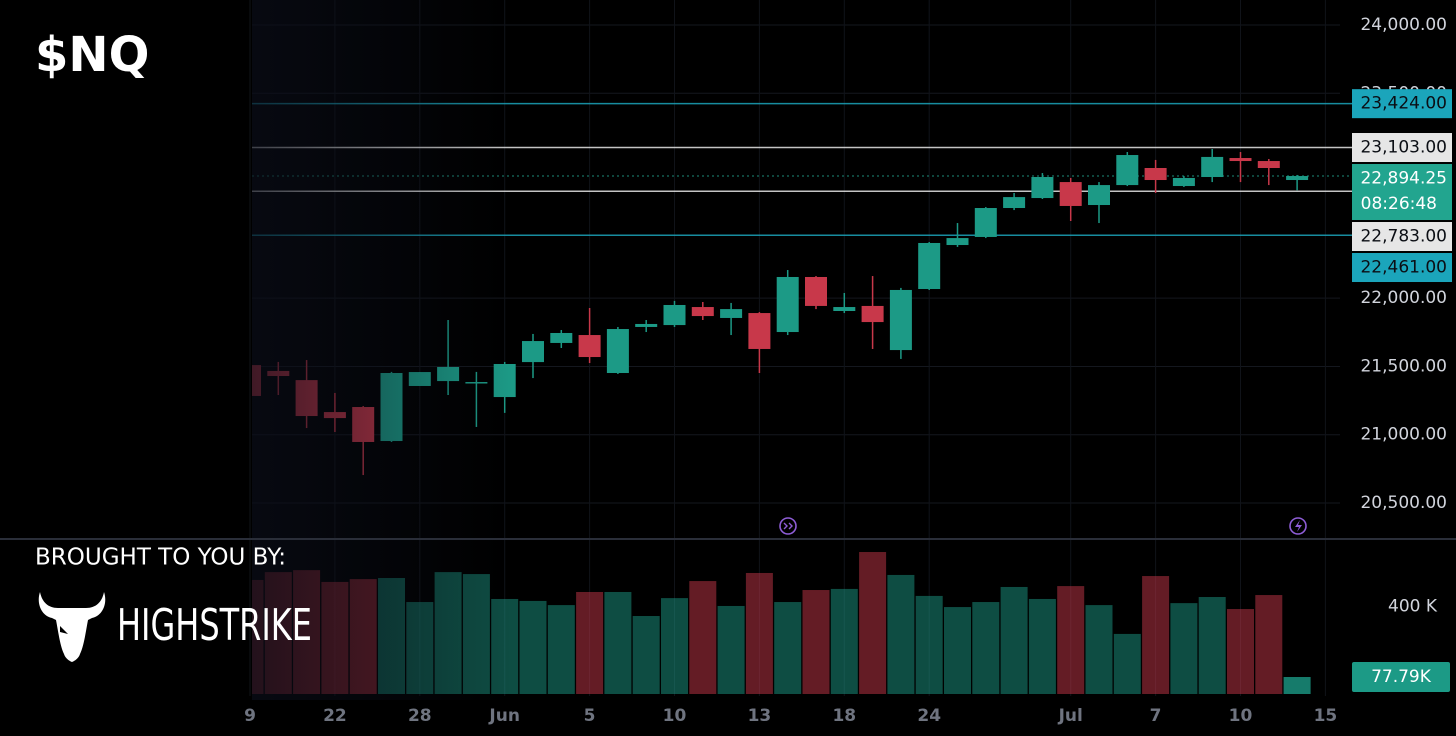 The width and height of the screenshot is (1456, 736). Describe the element at coordinates (1156, 716) in the screenshot. I see `x-tick-label: 7` at that location.